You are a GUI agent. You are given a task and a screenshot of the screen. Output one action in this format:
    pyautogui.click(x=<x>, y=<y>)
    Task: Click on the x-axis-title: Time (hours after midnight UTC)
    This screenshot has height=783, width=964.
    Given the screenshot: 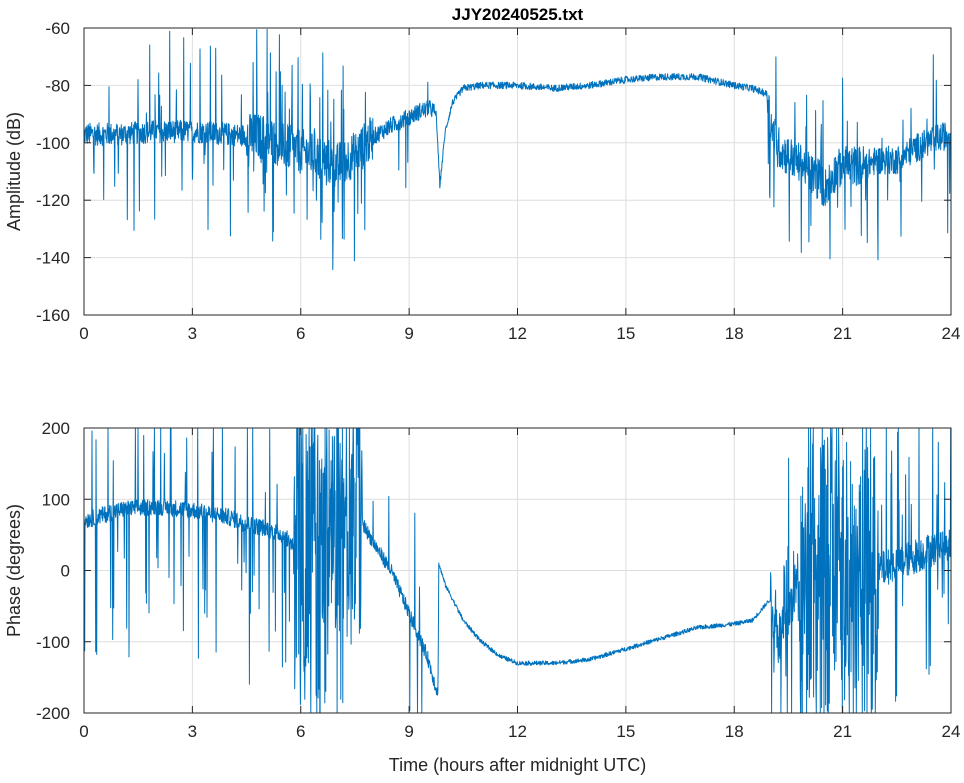 What is the action you would take?
    pyautogui.click(x=517, y=765)
    